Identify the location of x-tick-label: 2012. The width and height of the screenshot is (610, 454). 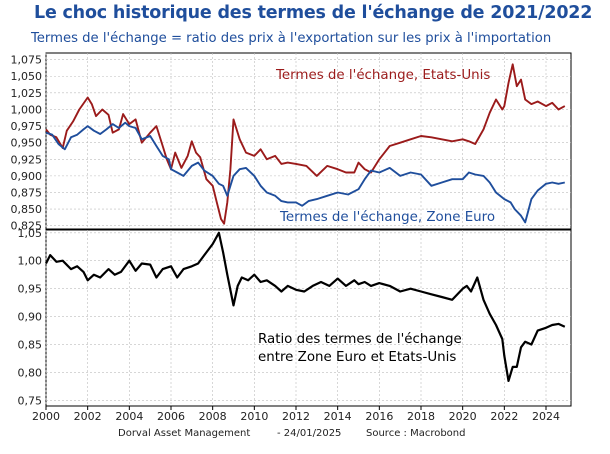
(296, 416).